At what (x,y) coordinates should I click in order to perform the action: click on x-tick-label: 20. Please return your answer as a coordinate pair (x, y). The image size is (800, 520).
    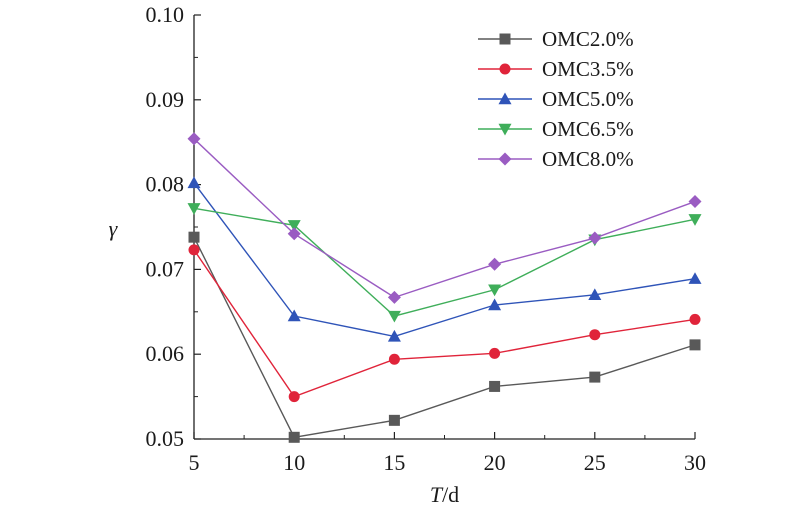
    Looking at the image, I should click on (495, 462).